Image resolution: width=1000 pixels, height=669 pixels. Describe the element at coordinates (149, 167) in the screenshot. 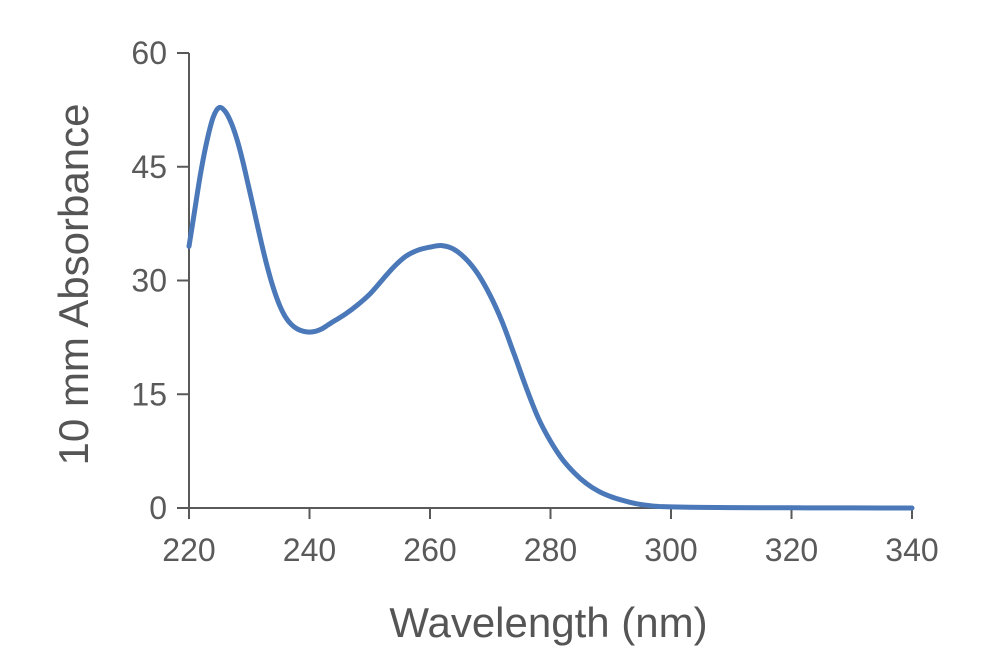

I see `y-tick-label: 45` at that location.